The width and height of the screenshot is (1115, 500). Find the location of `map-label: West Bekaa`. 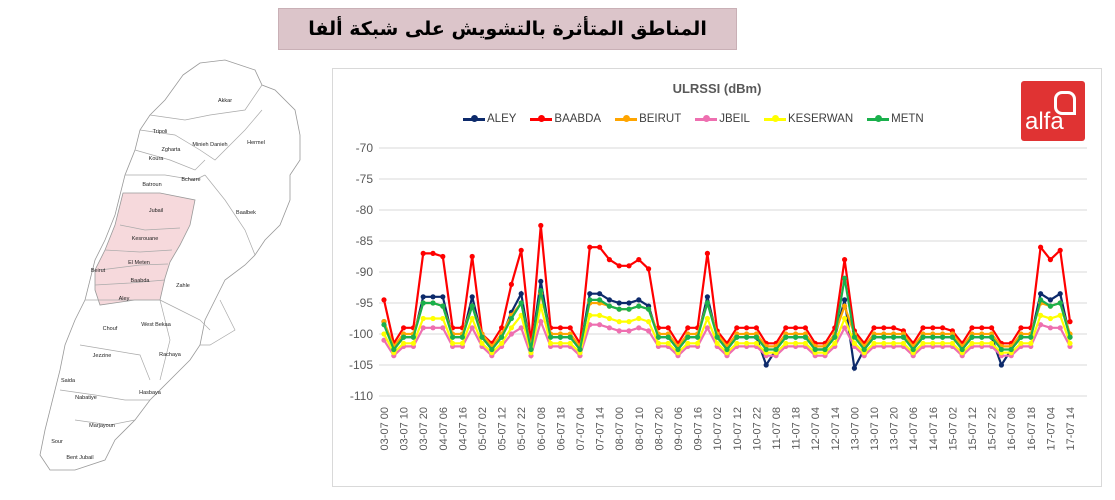

map-label: West Bekaa is located at coordinates (156, 325).